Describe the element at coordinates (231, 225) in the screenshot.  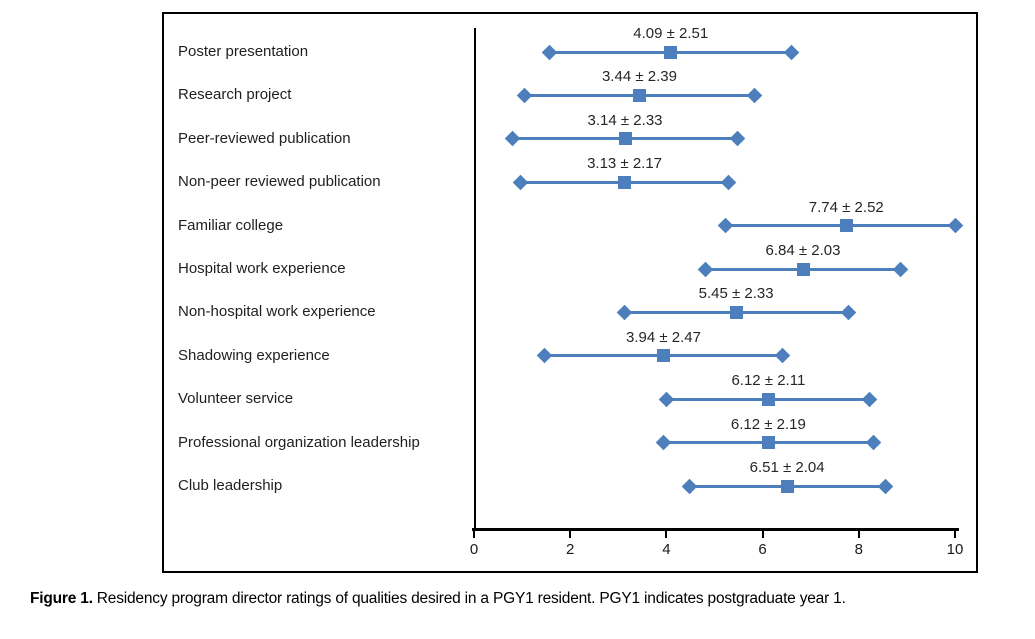
I see `category-label: Familiar college` at that location.